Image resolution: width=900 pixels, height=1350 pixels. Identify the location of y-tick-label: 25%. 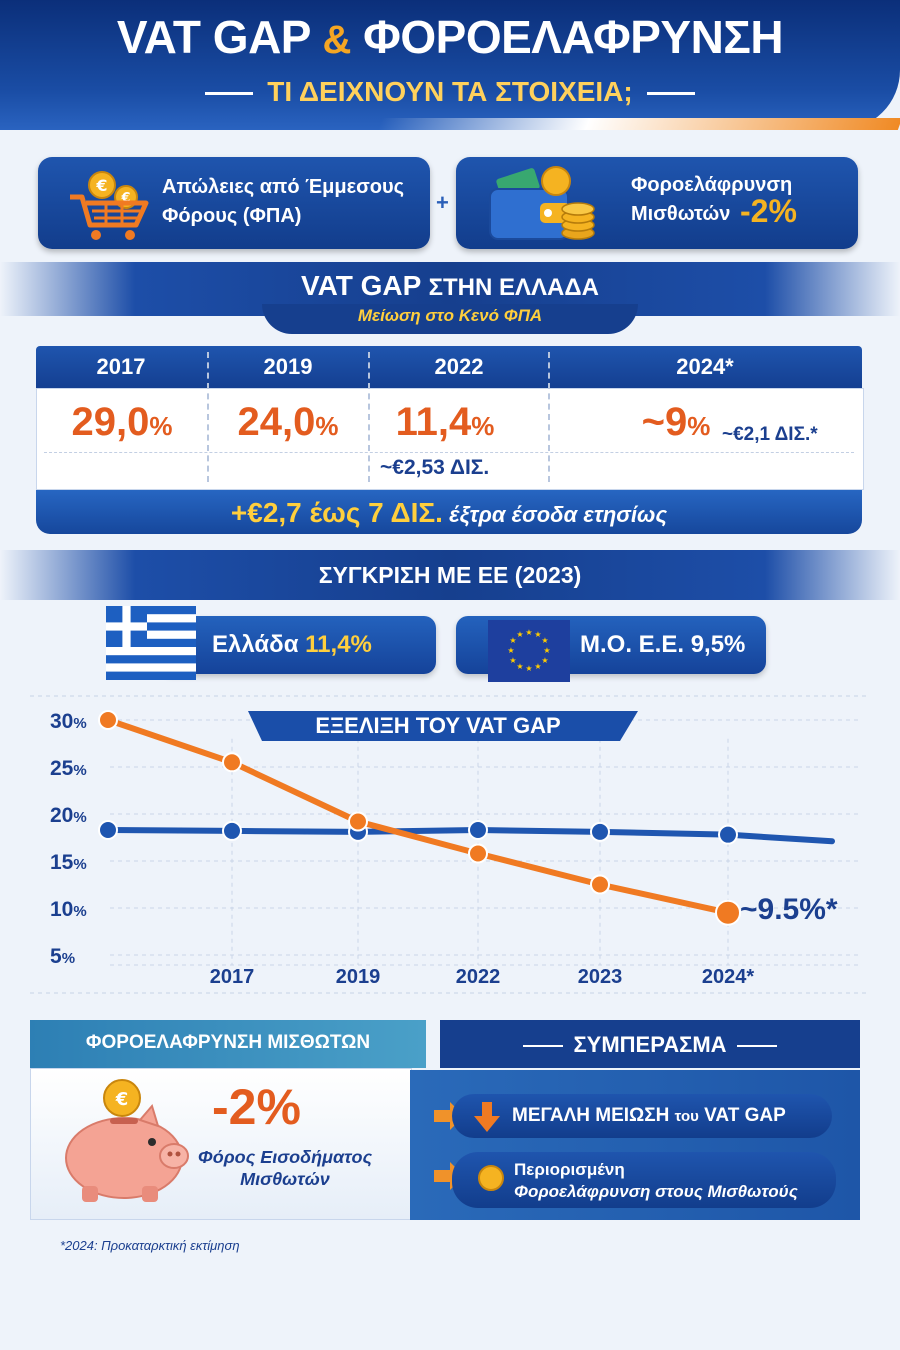
(68, 768).